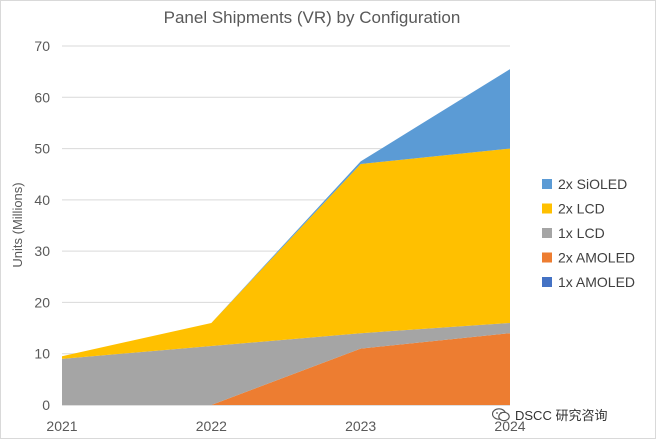 The width and height of the screenshot is (658, 441). Describe the element at coordinates (42, 354) in the screenshot. I see `y-tick-label: 10` at that location.